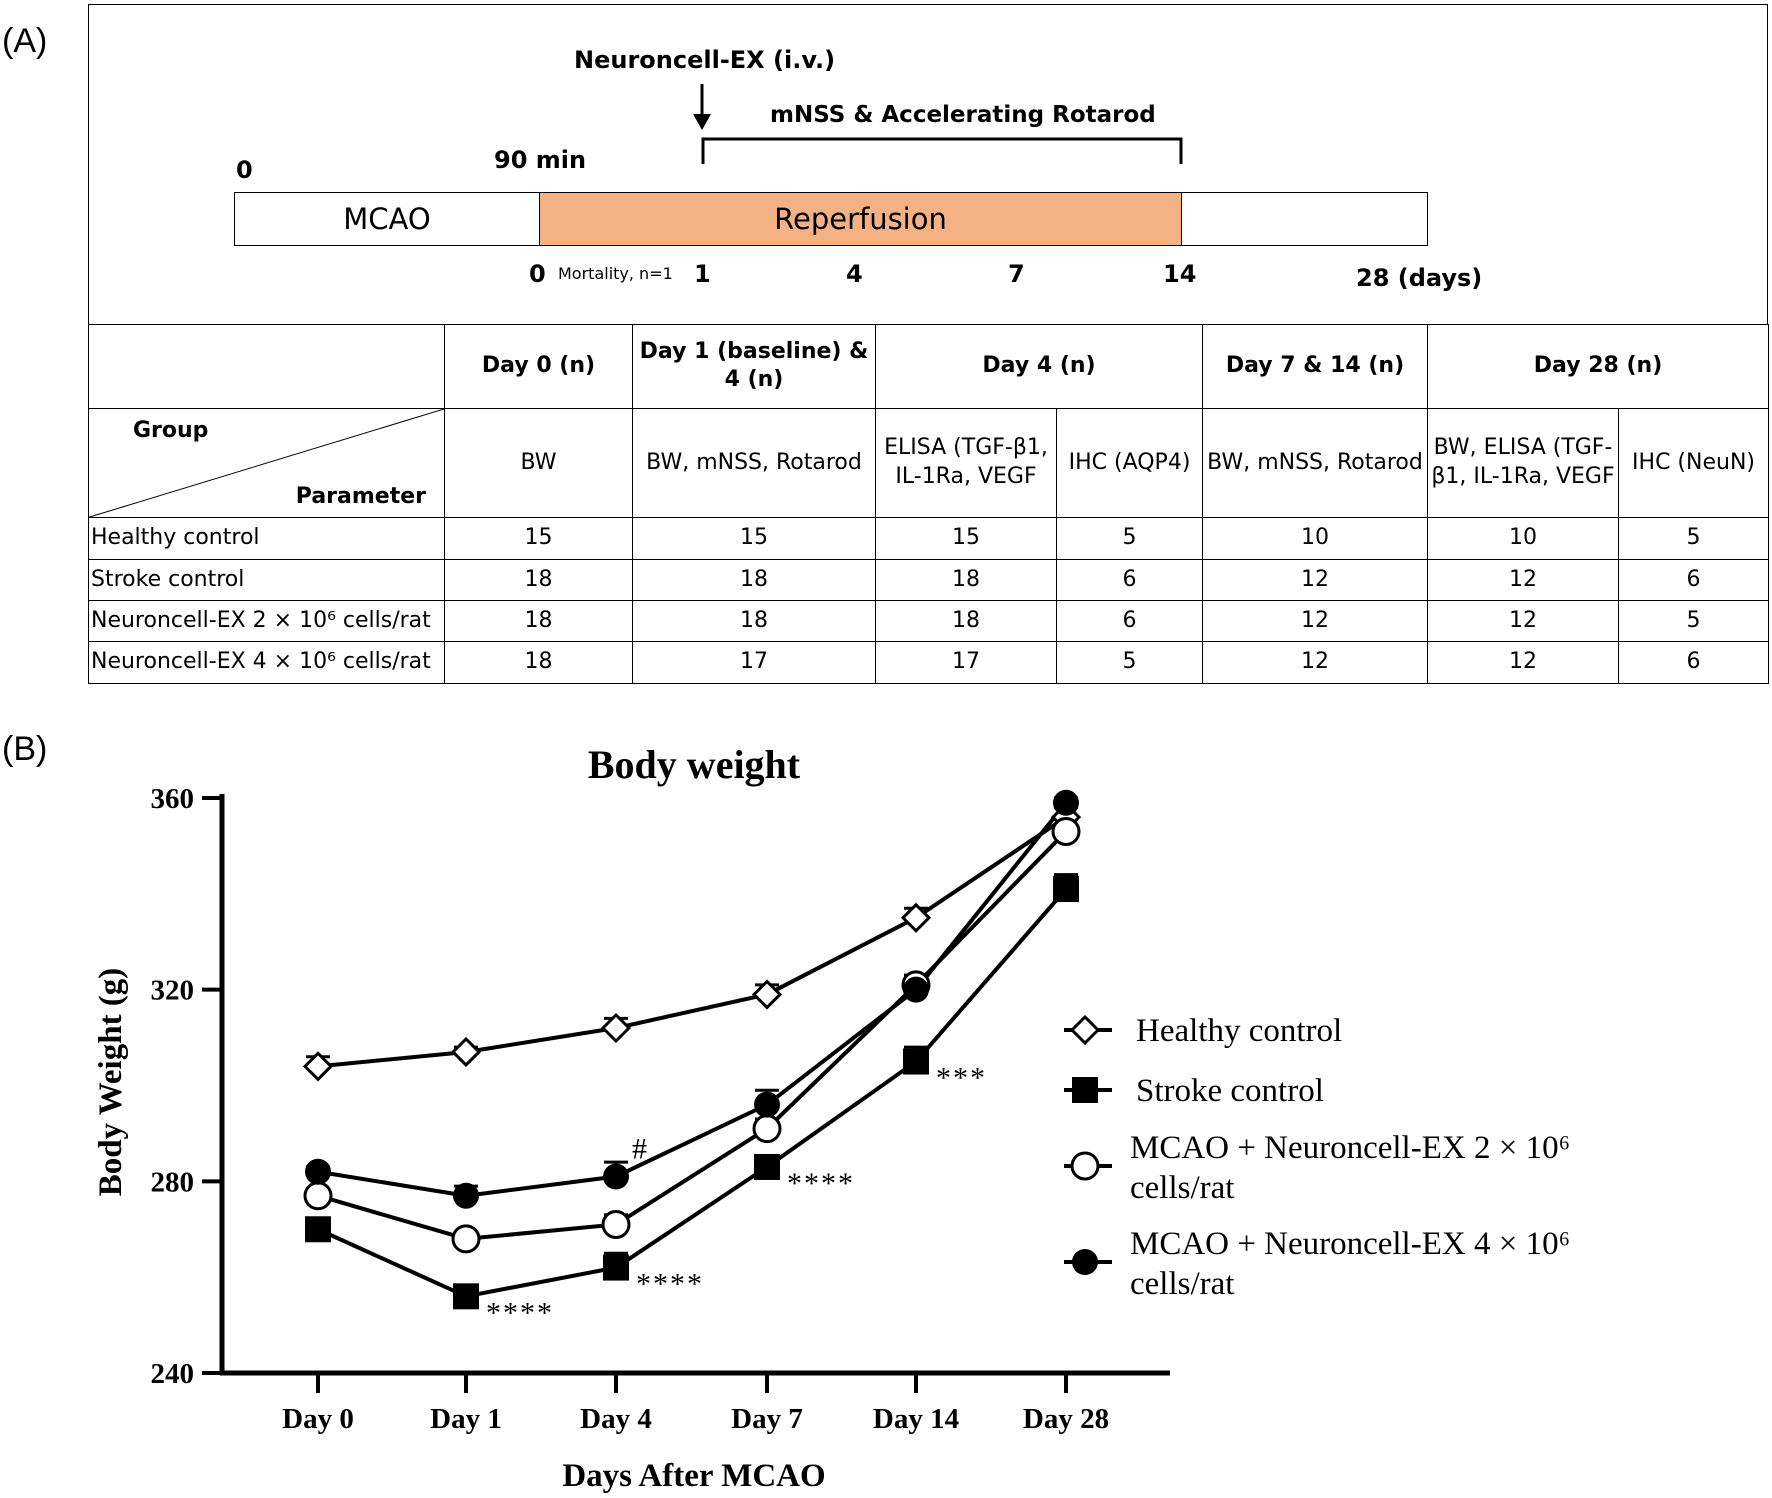 This screenshot has height=1498, width=1772. I want to click on assessment-bracket, so click(942, 150).